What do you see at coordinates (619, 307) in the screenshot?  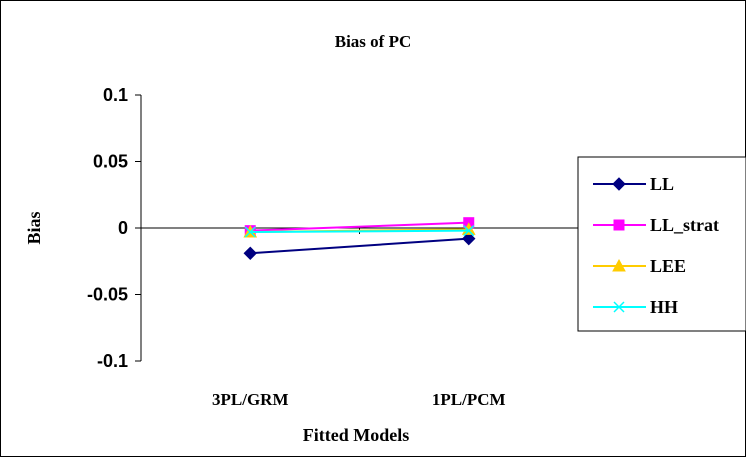 I see `legend-marker-hh` at bounding box center [619, 307].